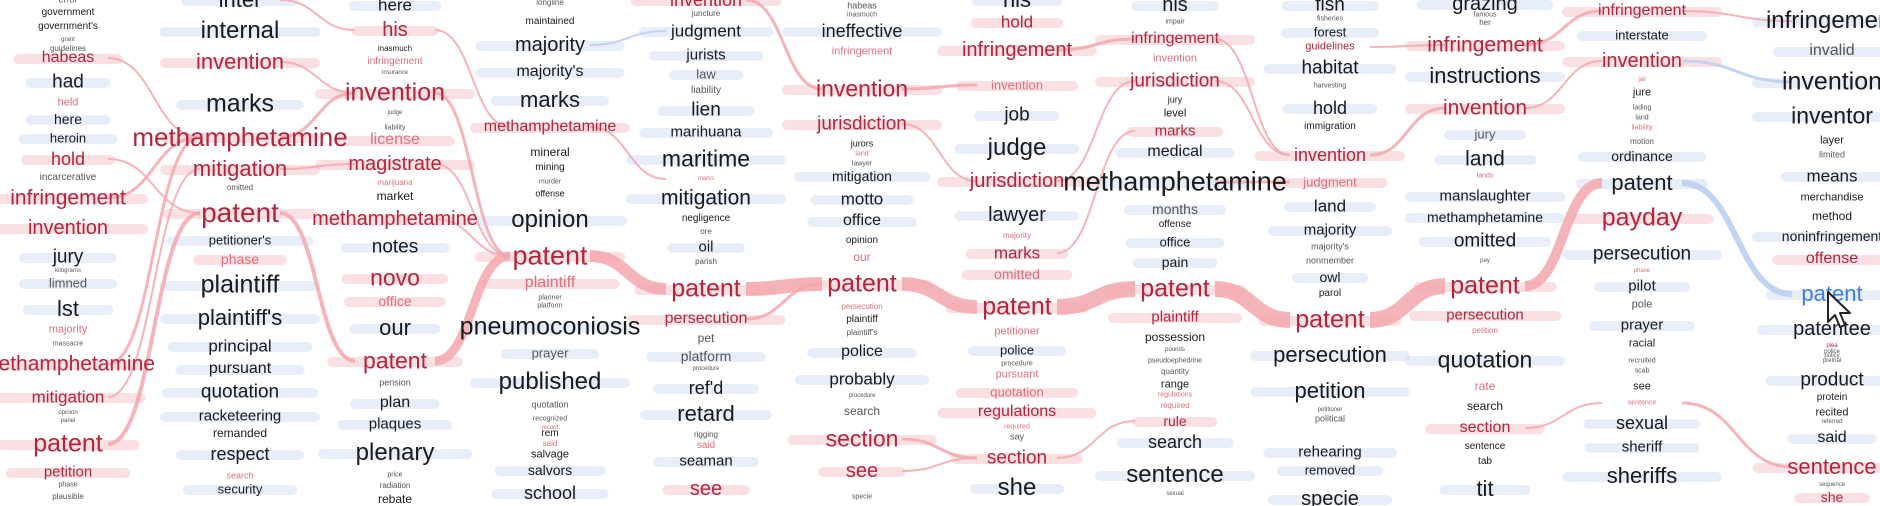 This screenshot has width=1880, height=506. Describe the element at coordinates (1330, 32) in the screenshot. I see `word-forest: forest` at that location.